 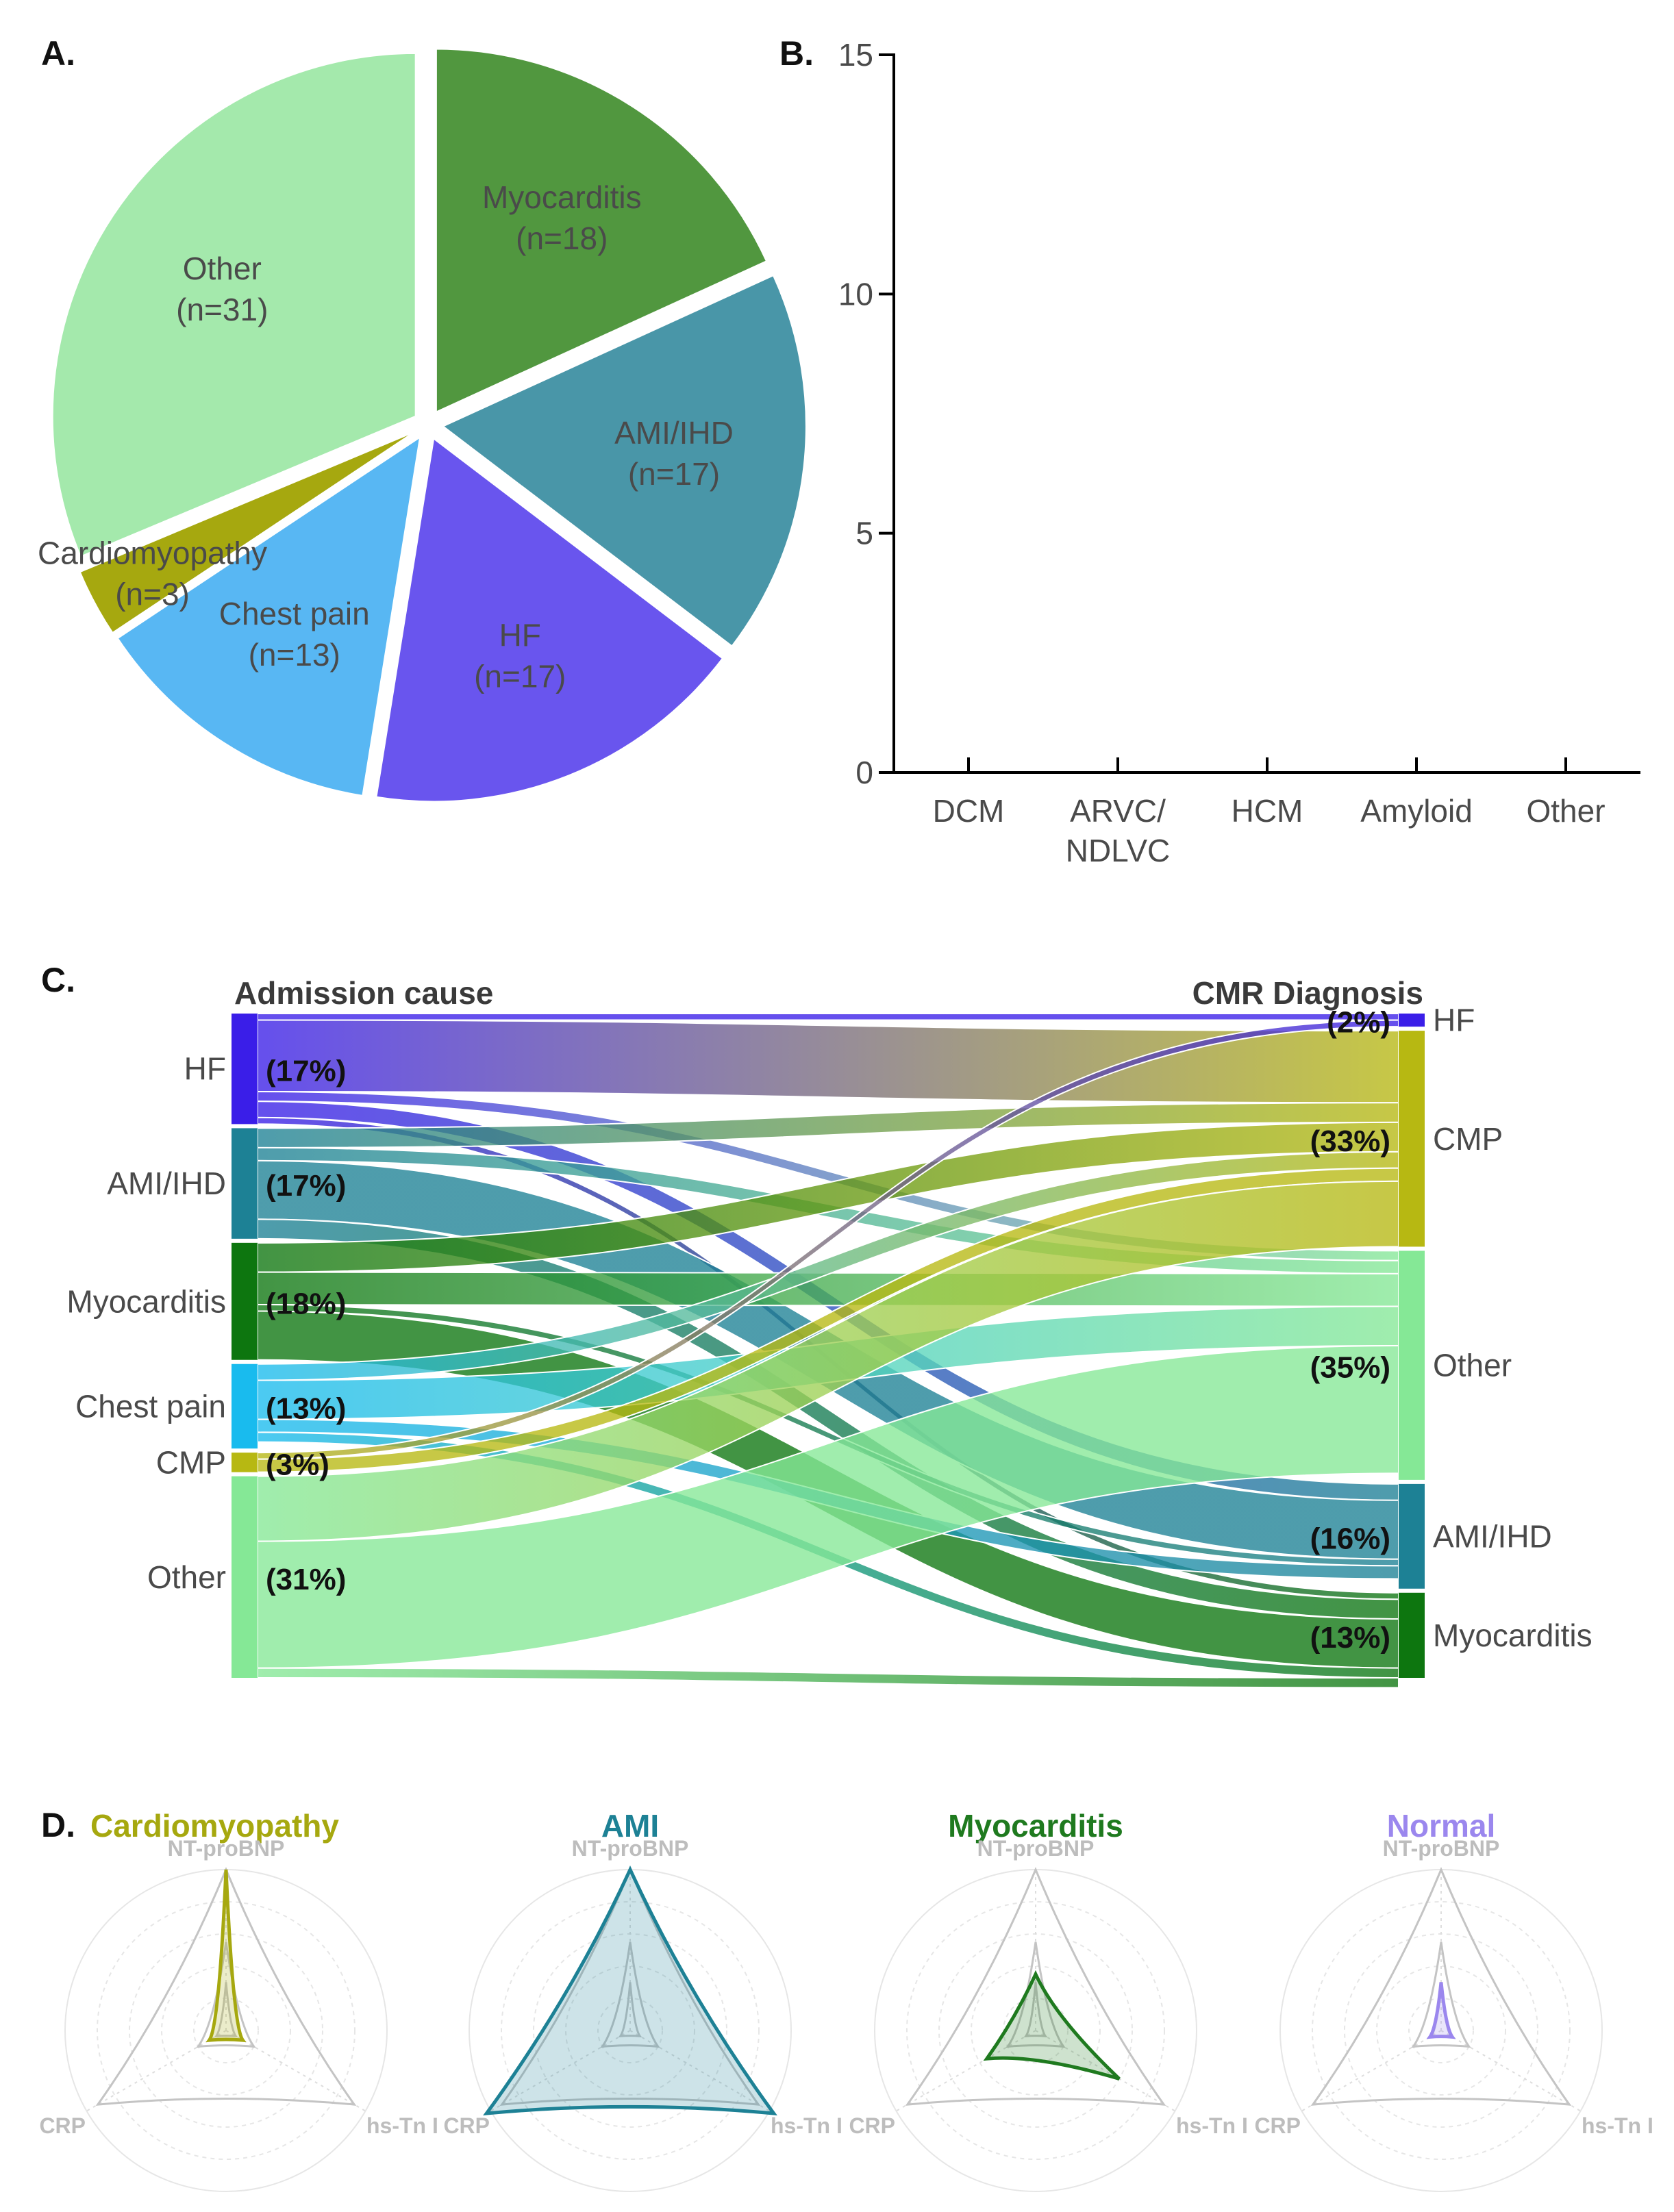 What do you see at coordinates (1512, 1635) in the screenshot?
I see `sankey-right-label-myocarditis: Myocarditis` at bounding box center [1512, 1635].